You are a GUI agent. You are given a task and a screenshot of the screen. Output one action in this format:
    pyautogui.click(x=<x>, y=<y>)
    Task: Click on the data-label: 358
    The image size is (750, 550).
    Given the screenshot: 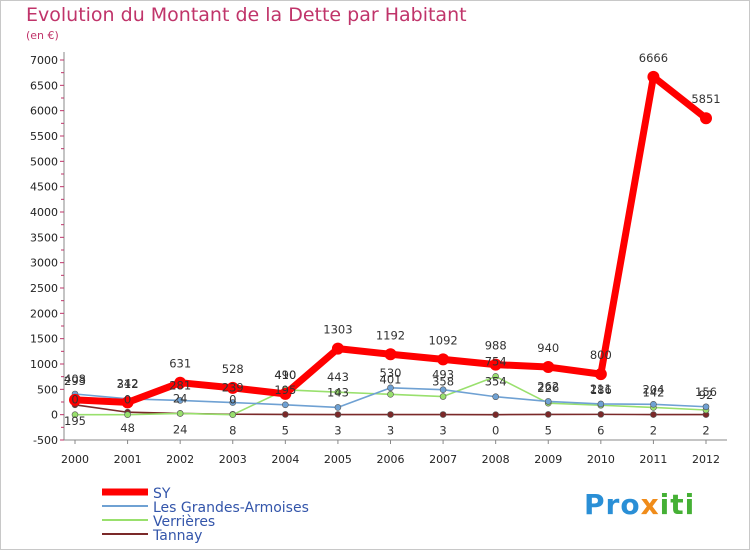 What is the action you would take?
    pyautogui.click(x=443, y=382)
    